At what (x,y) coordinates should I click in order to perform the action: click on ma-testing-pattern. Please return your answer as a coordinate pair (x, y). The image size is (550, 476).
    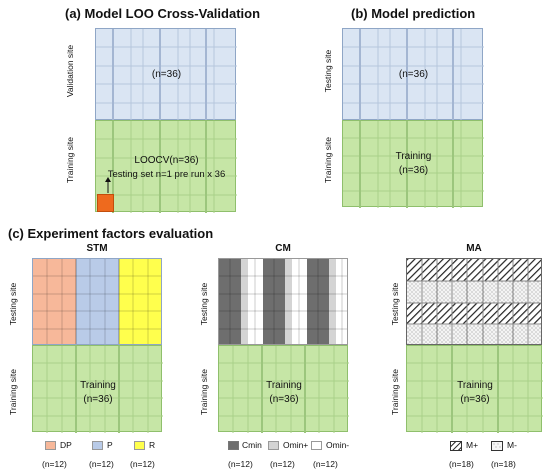
    Looking at the image, I should click on (474, 301).